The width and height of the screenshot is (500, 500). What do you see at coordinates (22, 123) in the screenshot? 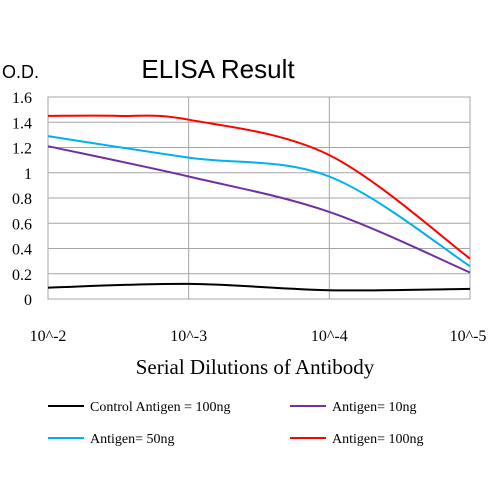
I see `y-tick-label: 1.4` at bounding box center [22, 123].